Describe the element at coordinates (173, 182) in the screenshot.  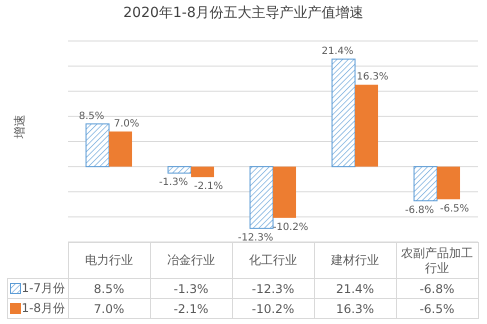
I see `text: -1.3%` at that location.